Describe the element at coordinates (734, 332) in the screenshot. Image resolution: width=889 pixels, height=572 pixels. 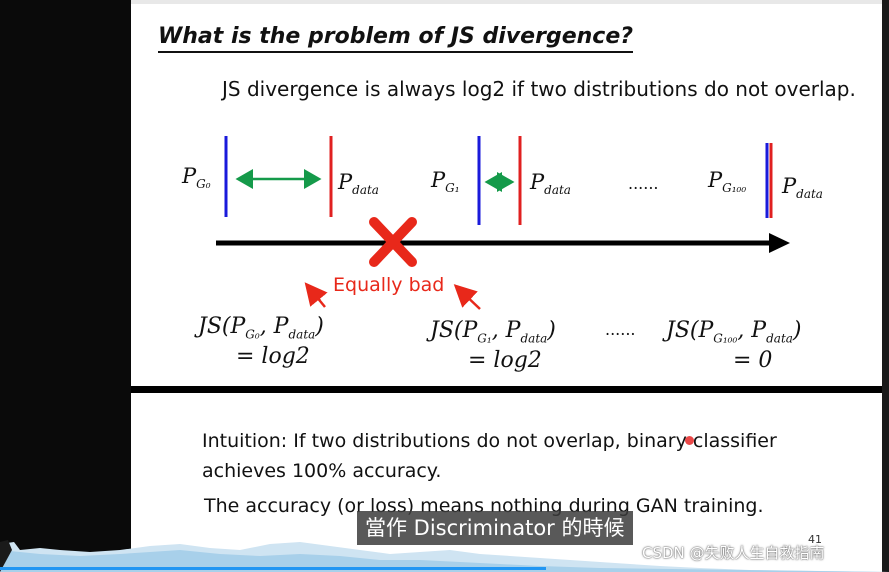
I see `js-pg100-expression: JS(PG₁₀₀, Pdata)` at that location.